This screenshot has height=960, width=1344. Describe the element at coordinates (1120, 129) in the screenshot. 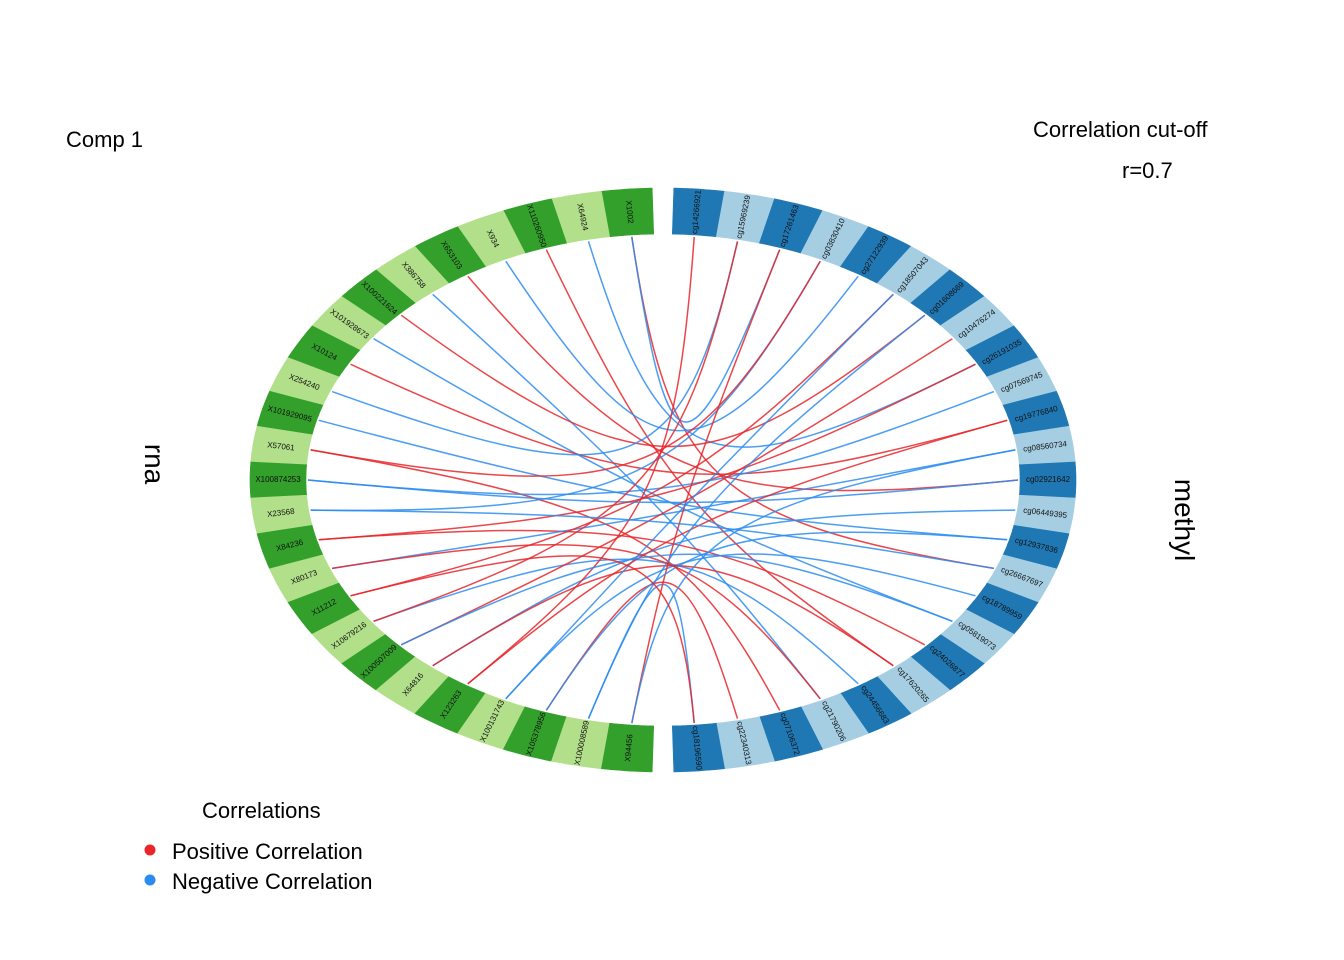

I see `cutoff-label: Correlation cut-off` at that location.